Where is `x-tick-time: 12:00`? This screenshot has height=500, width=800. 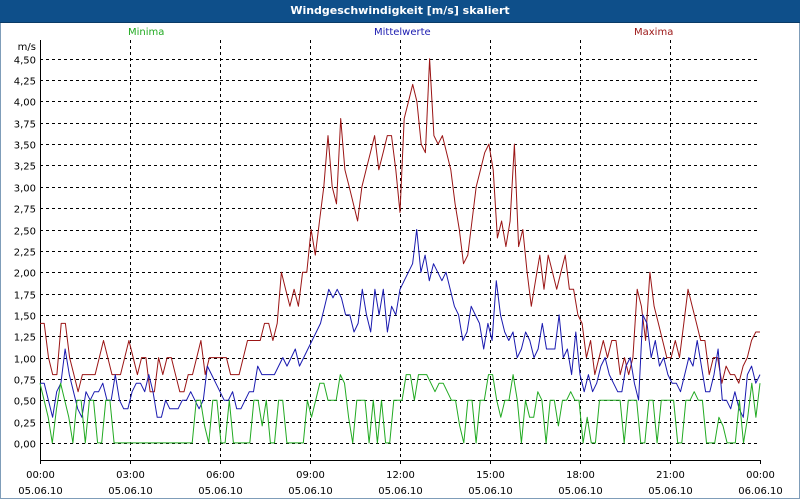
x-tick-time: 12:00 is located at coordinates (400, 475).